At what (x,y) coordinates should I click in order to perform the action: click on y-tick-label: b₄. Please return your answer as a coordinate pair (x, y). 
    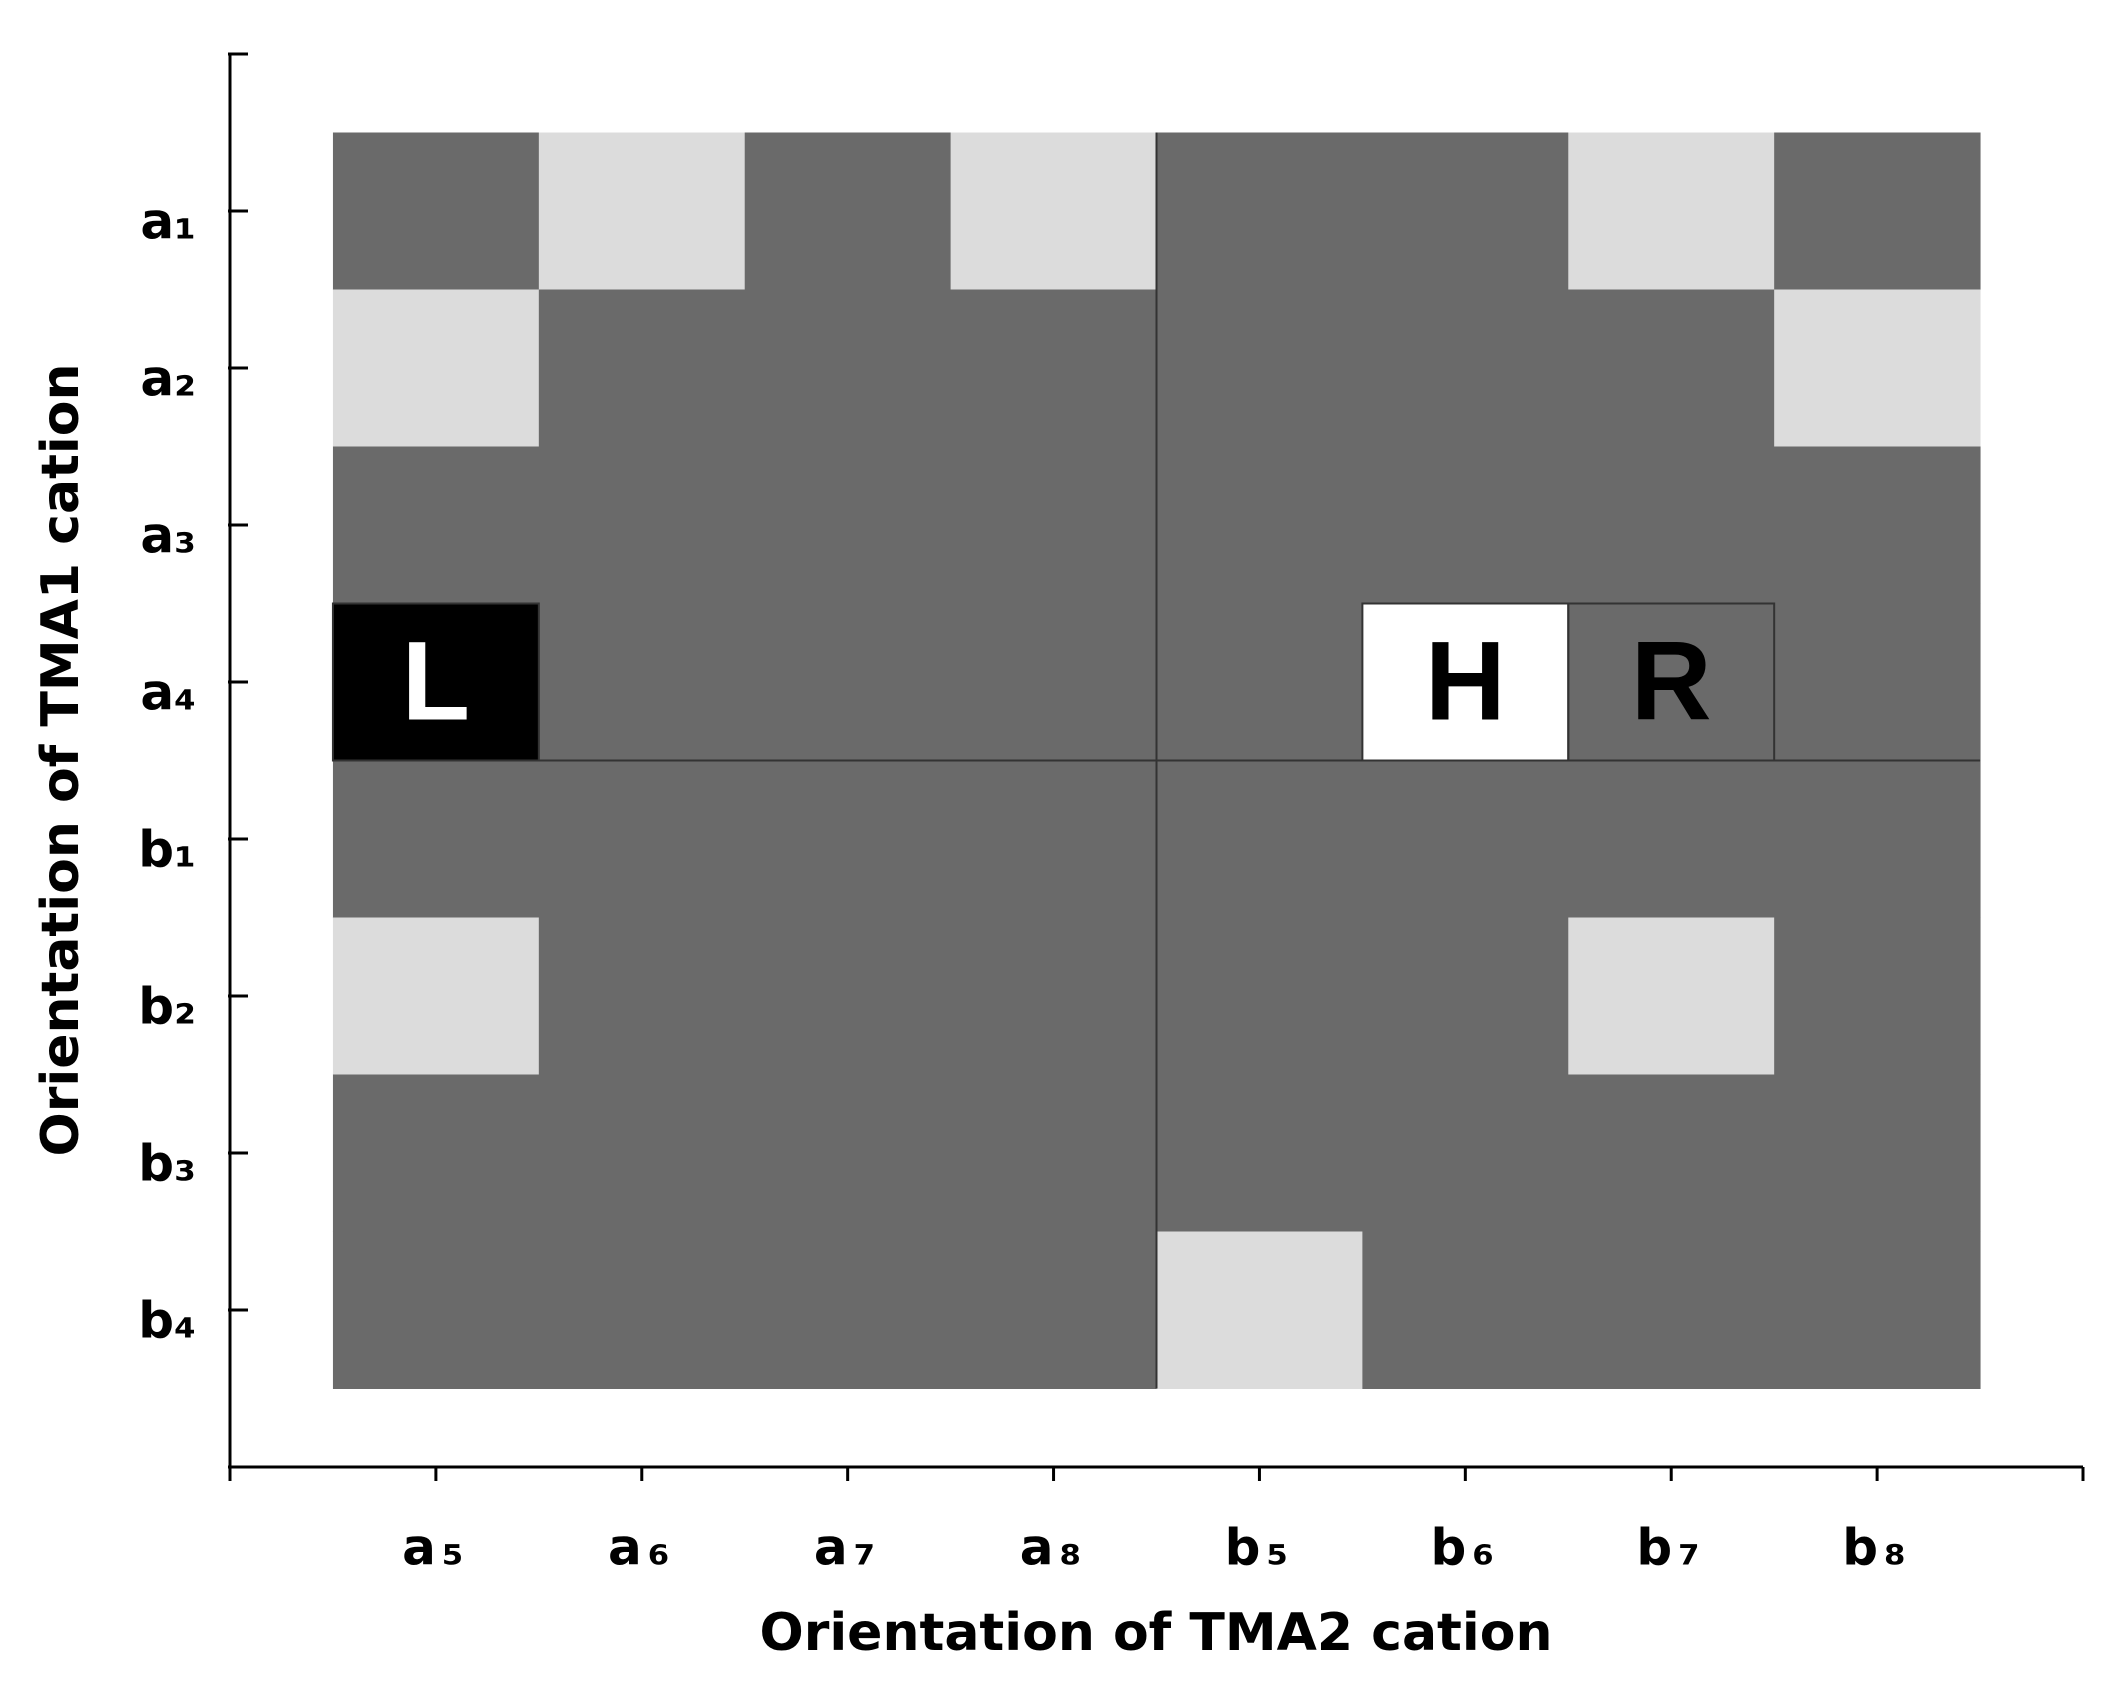
    Looking at the image, I should click on (167, 1321).